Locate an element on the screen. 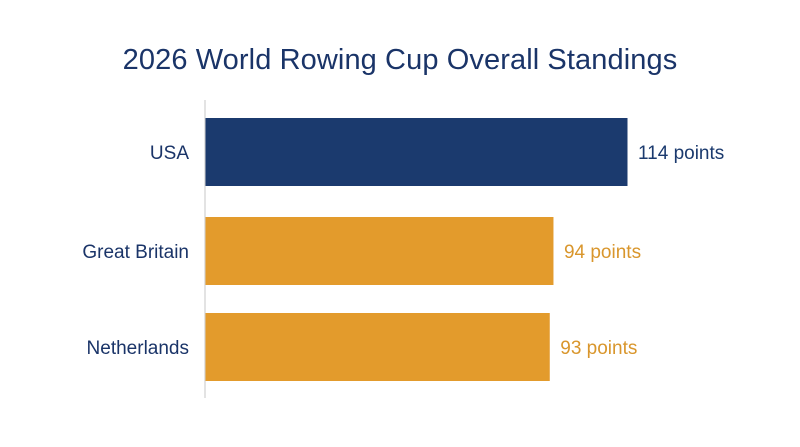 The height and width of the screenshot is (447, 800). category-label-usa: USA is located at coordinates (169, 153).